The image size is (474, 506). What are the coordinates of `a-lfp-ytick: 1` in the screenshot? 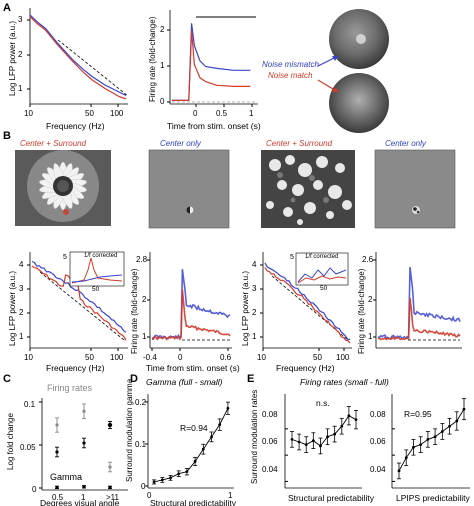 It's located at (20, 88).